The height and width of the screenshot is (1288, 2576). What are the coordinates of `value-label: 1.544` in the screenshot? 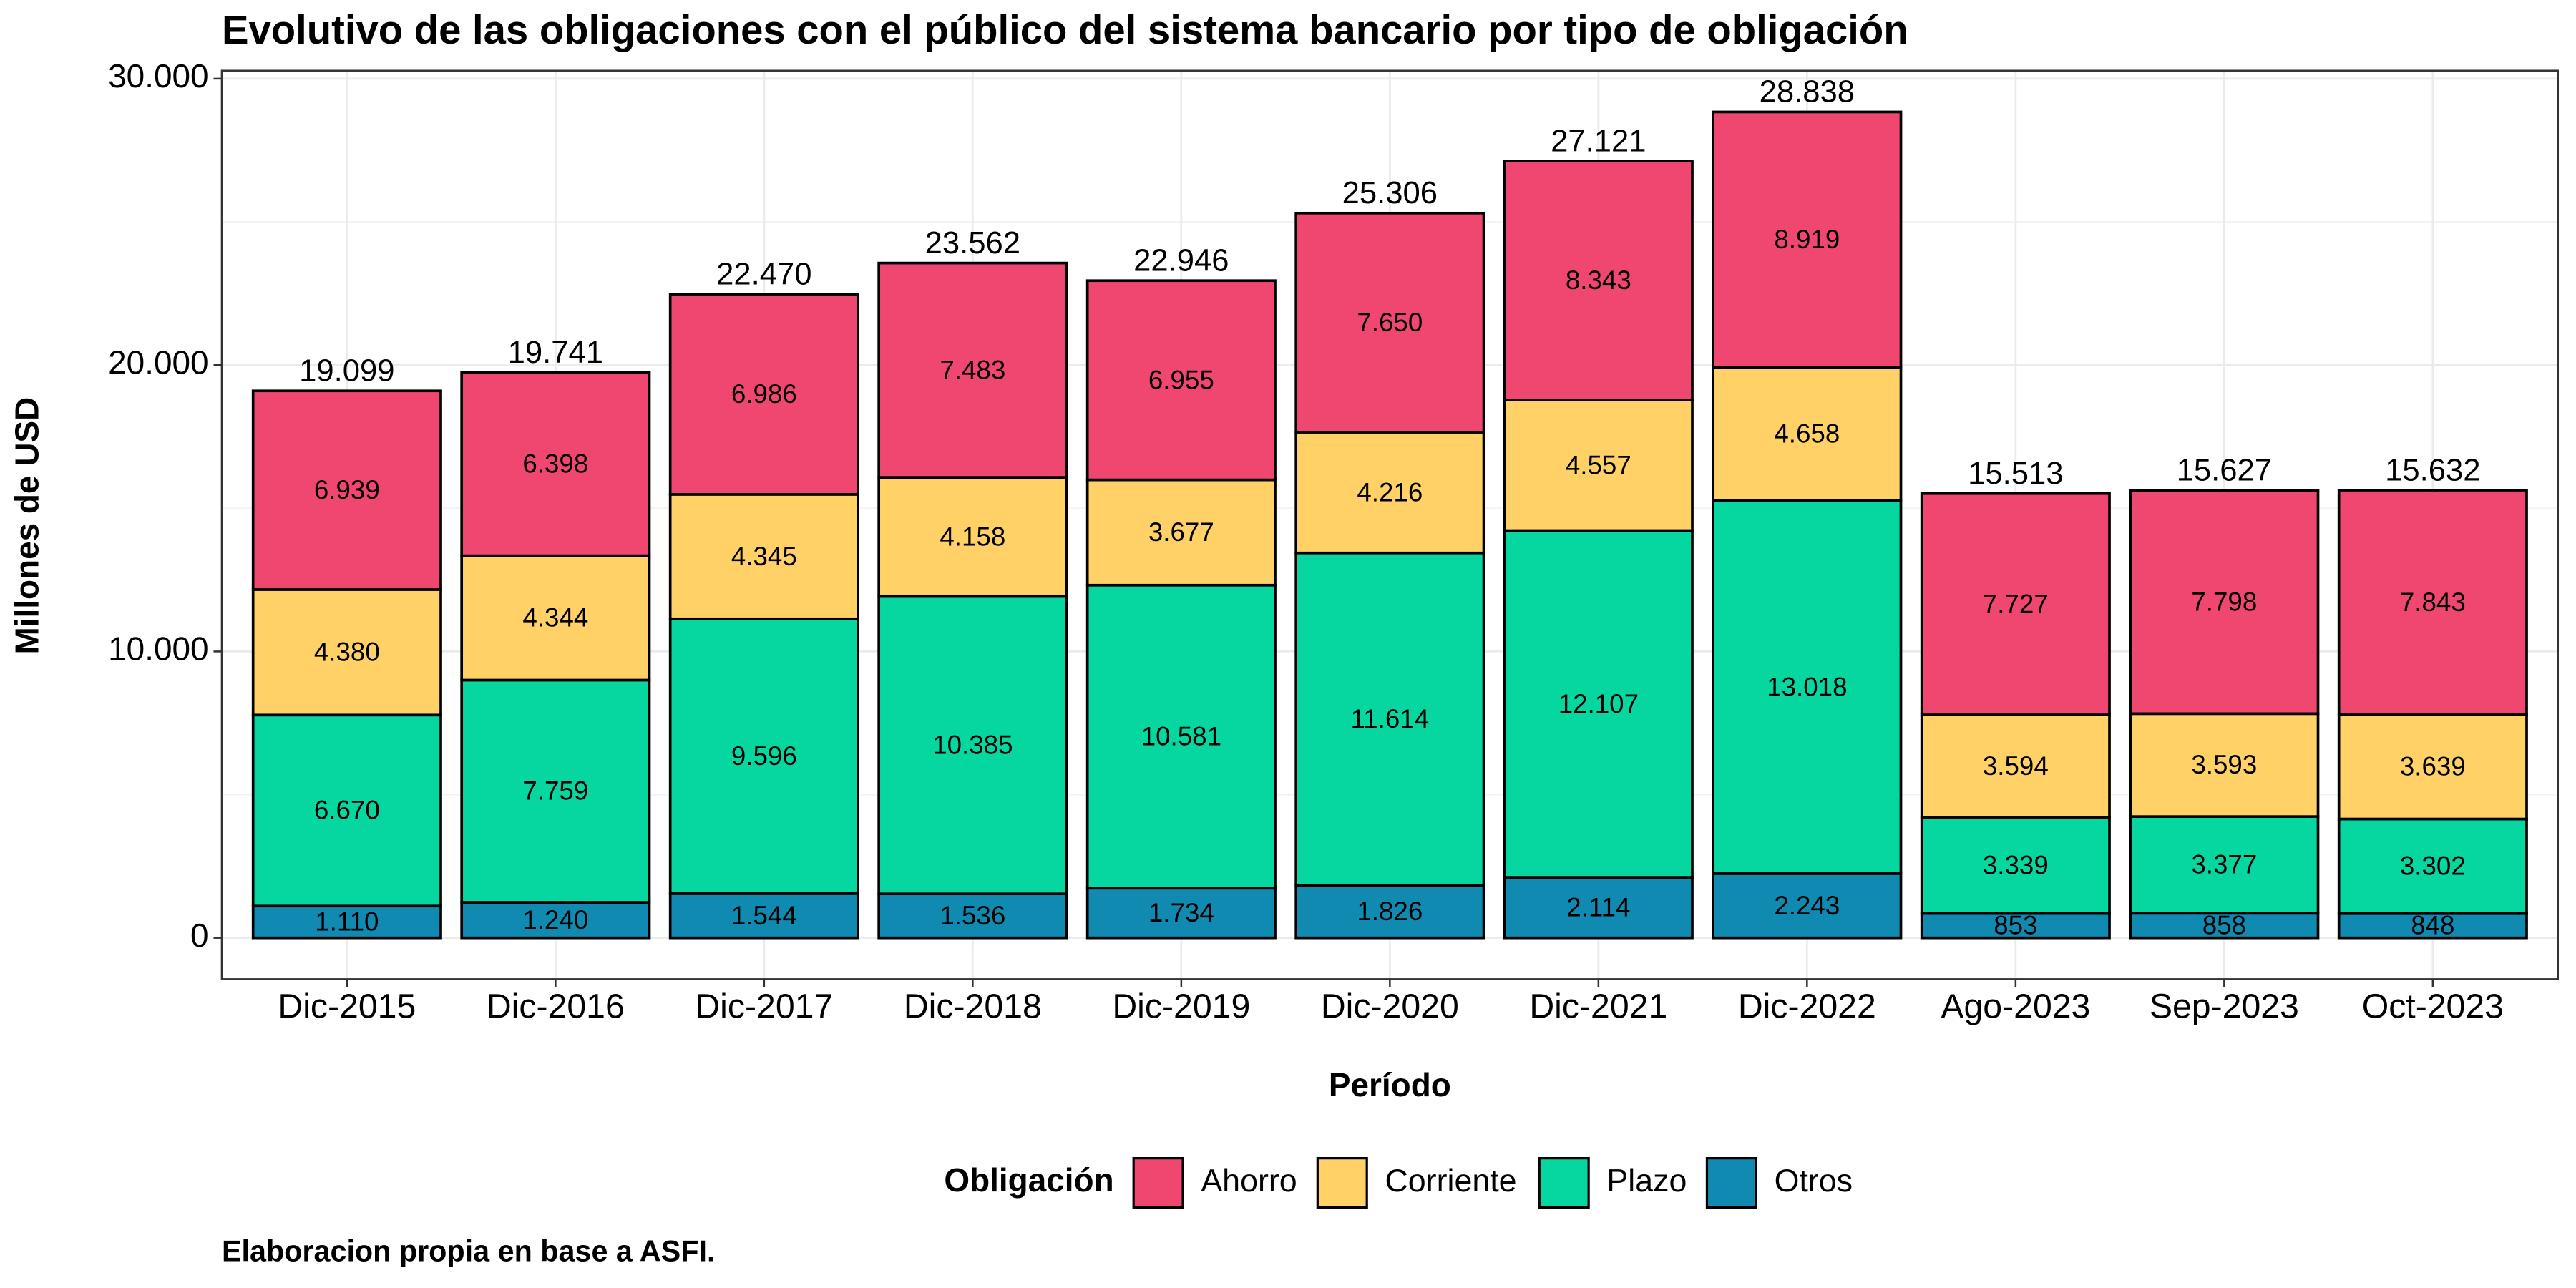 It's located at (764, 915).